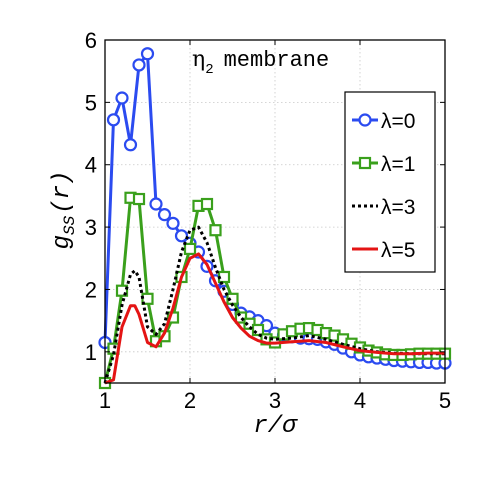  I want to click on legend: λ=0 λ=1 λ=3 λ=5, so click(390, 182).